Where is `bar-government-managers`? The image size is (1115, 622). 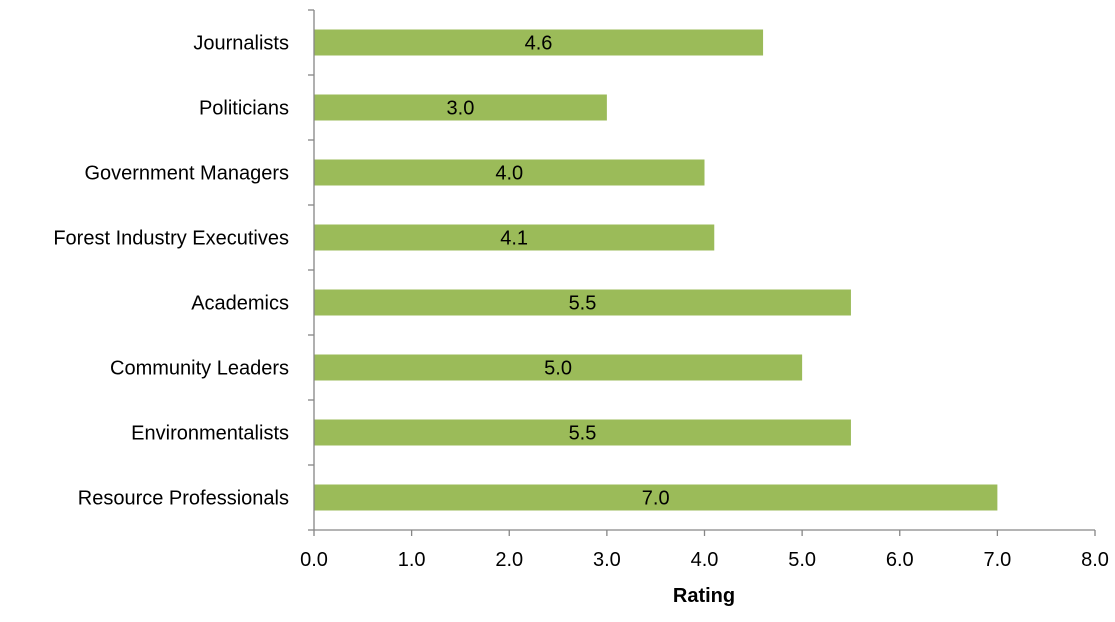
bar-government-managers is located at coordinates (509, 172).